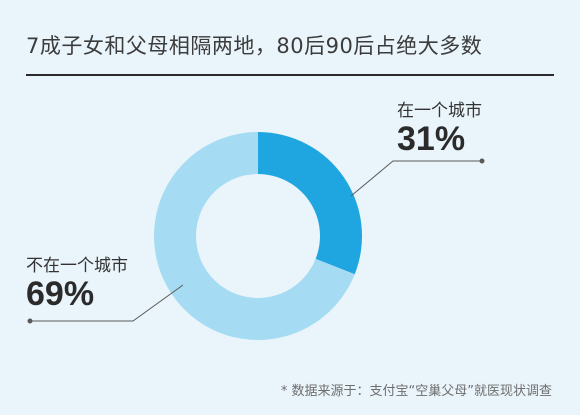  Describe the element at coordinates (439, 111) in the screenshot. I see `slice-name-same-city: 在一个城市` at that location.